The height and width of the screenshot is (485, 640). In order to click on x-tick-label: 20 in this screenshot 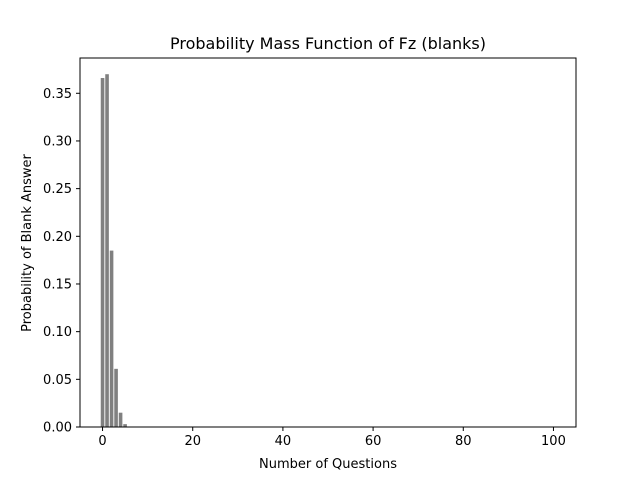, I will do `click(192, 441)`.